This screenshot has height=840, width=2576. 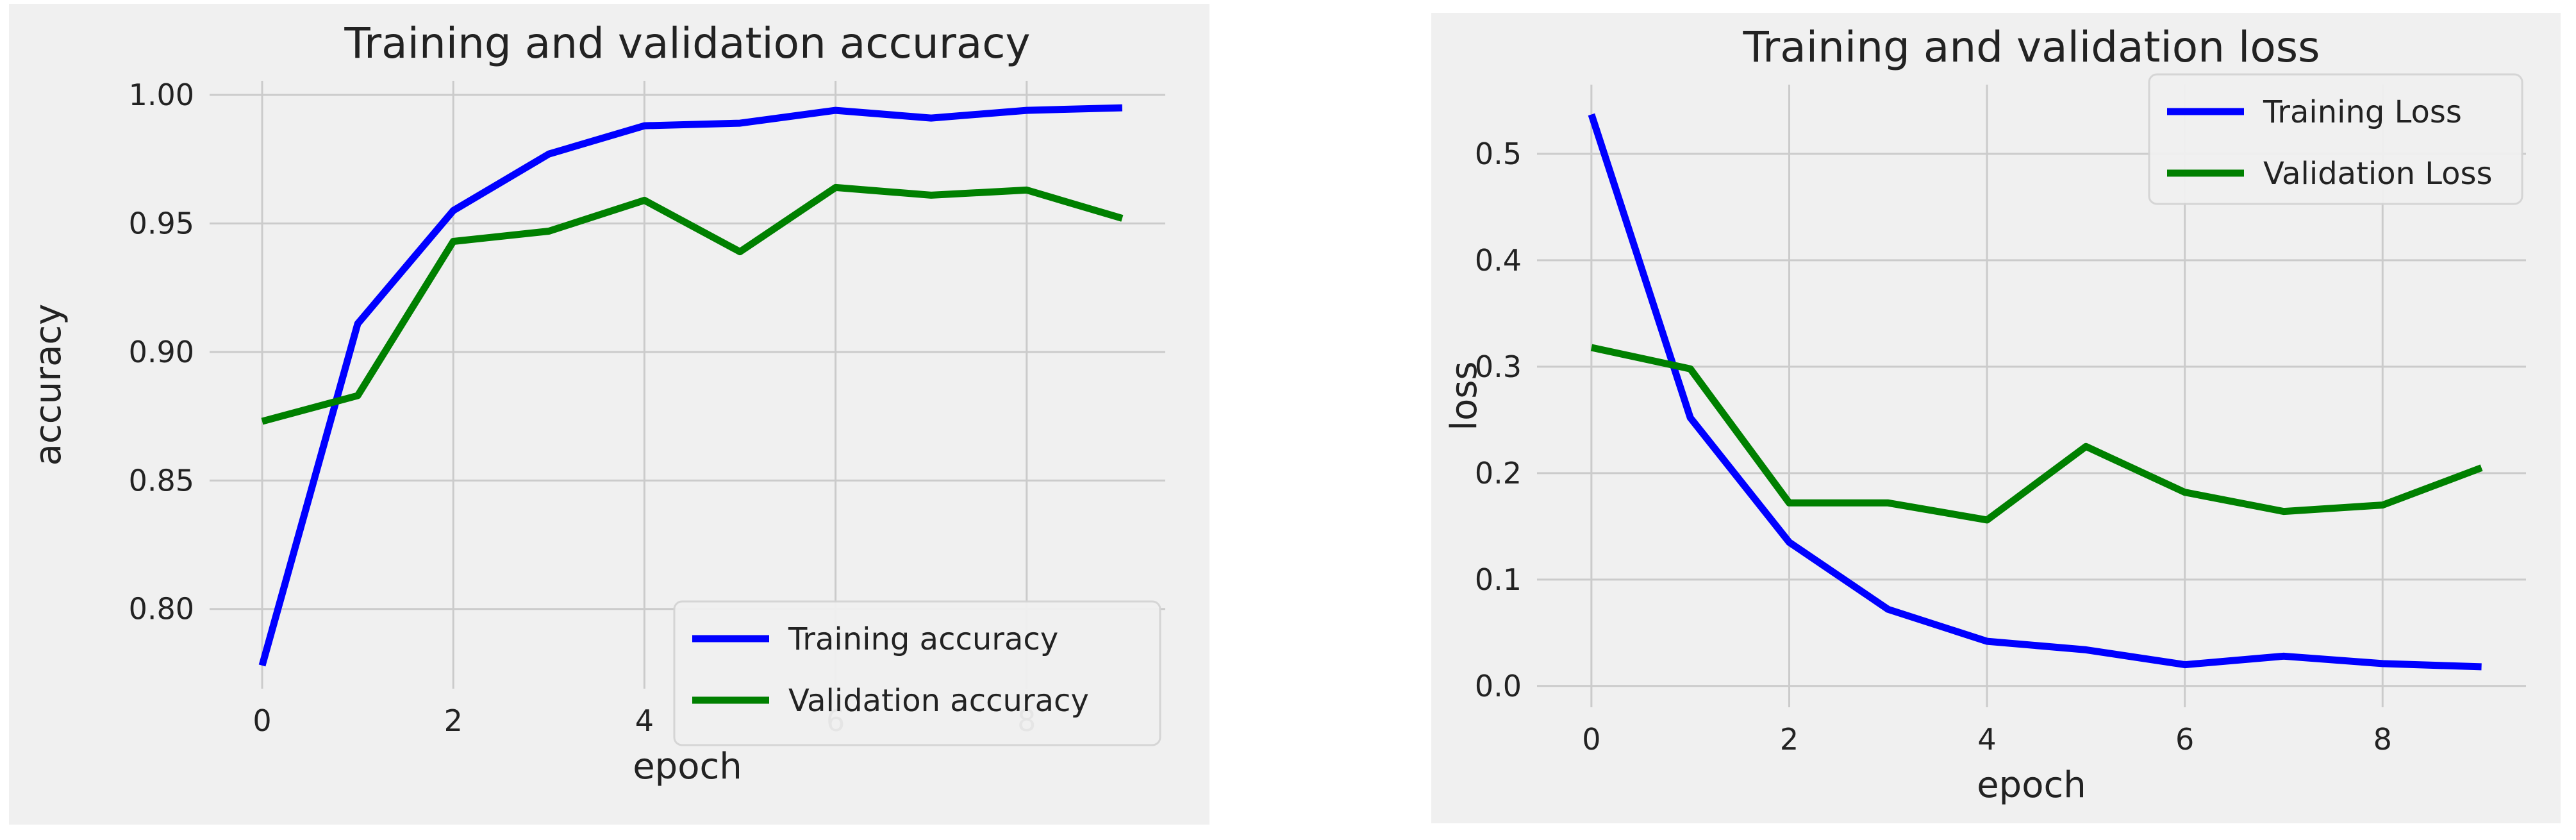 I want to click on loss-x-tick-label: 8, so click(x=2383, y=739).